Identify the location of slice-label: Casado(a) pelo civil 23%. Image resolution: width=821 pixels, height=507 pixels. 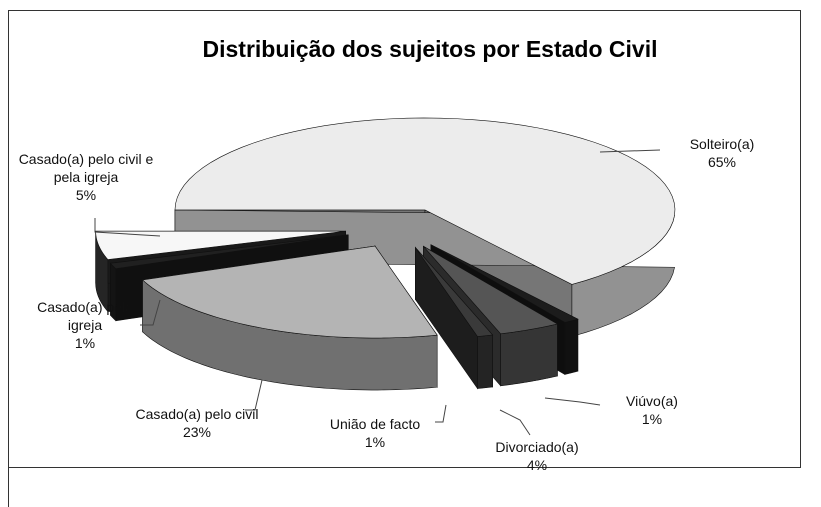
(197, 423).